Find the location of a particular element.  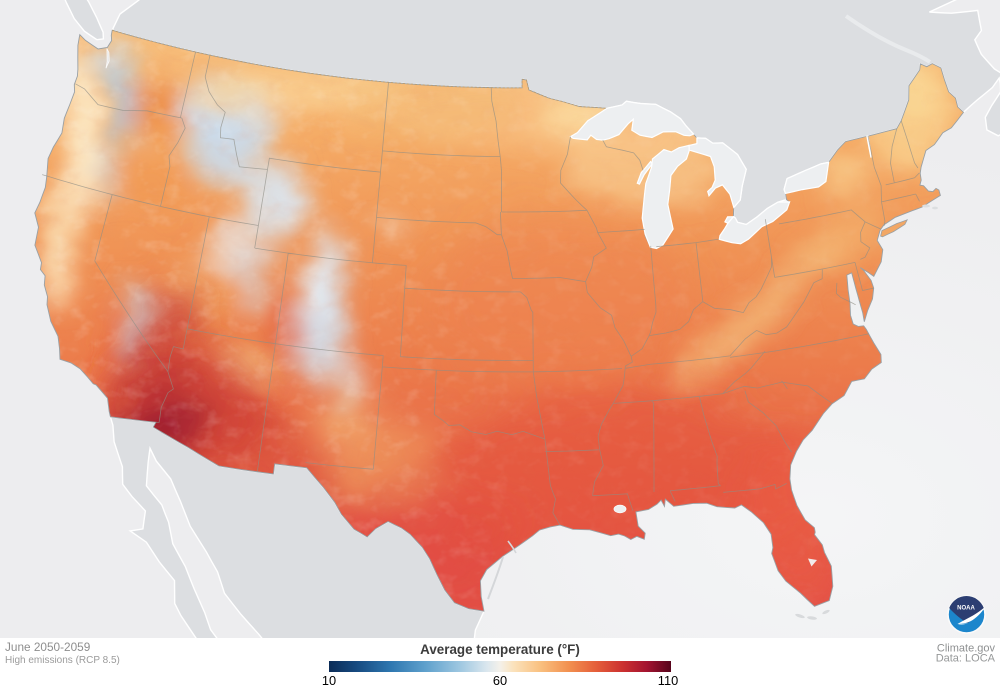

svg-text: Average temperature (°F) is located at coordinates (500, 649).